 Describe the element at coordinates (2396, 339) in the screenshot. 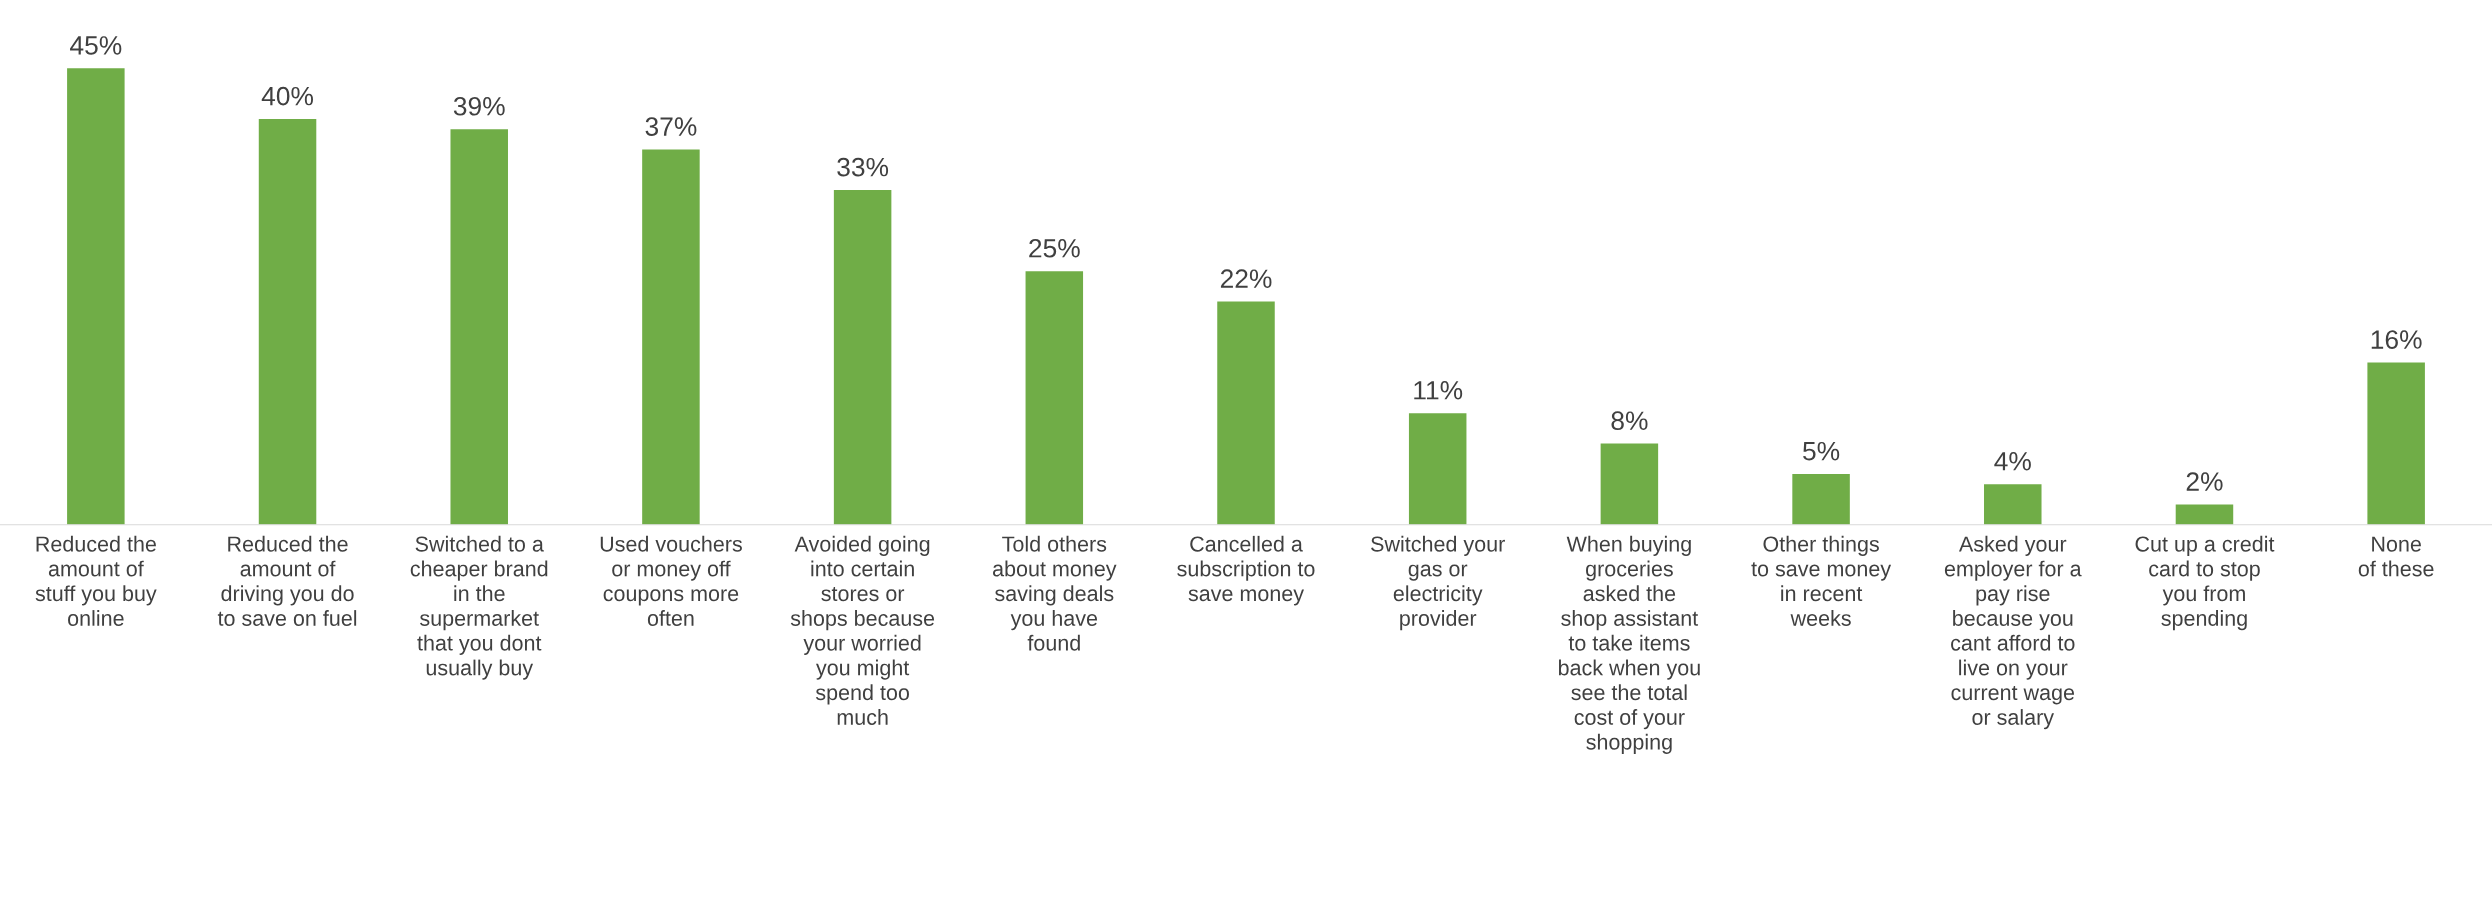

I see `data-label: 16%` at that location.